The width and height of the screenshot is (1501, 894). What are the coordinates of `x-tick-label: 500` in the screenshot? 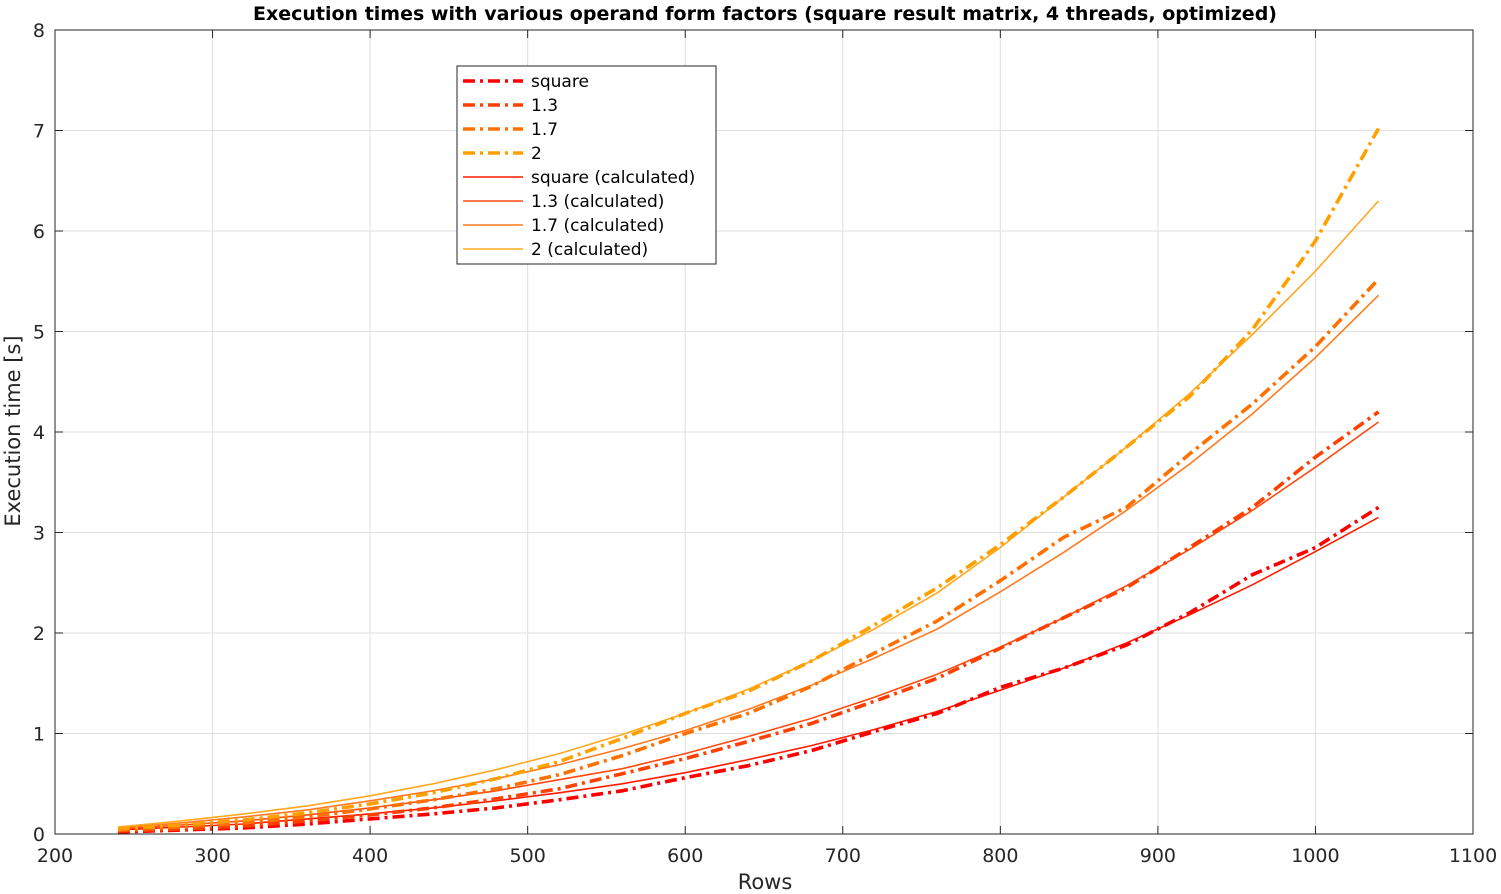 It's located at (528, 856).